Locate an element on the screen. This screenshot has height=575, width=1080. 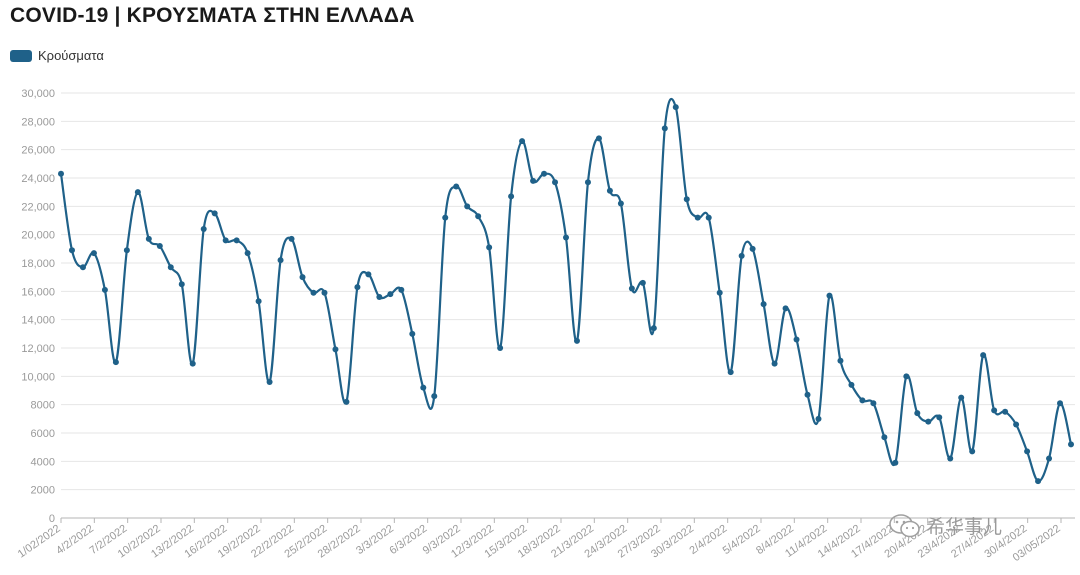
wechat-icon is located at coordinates (904, 525).